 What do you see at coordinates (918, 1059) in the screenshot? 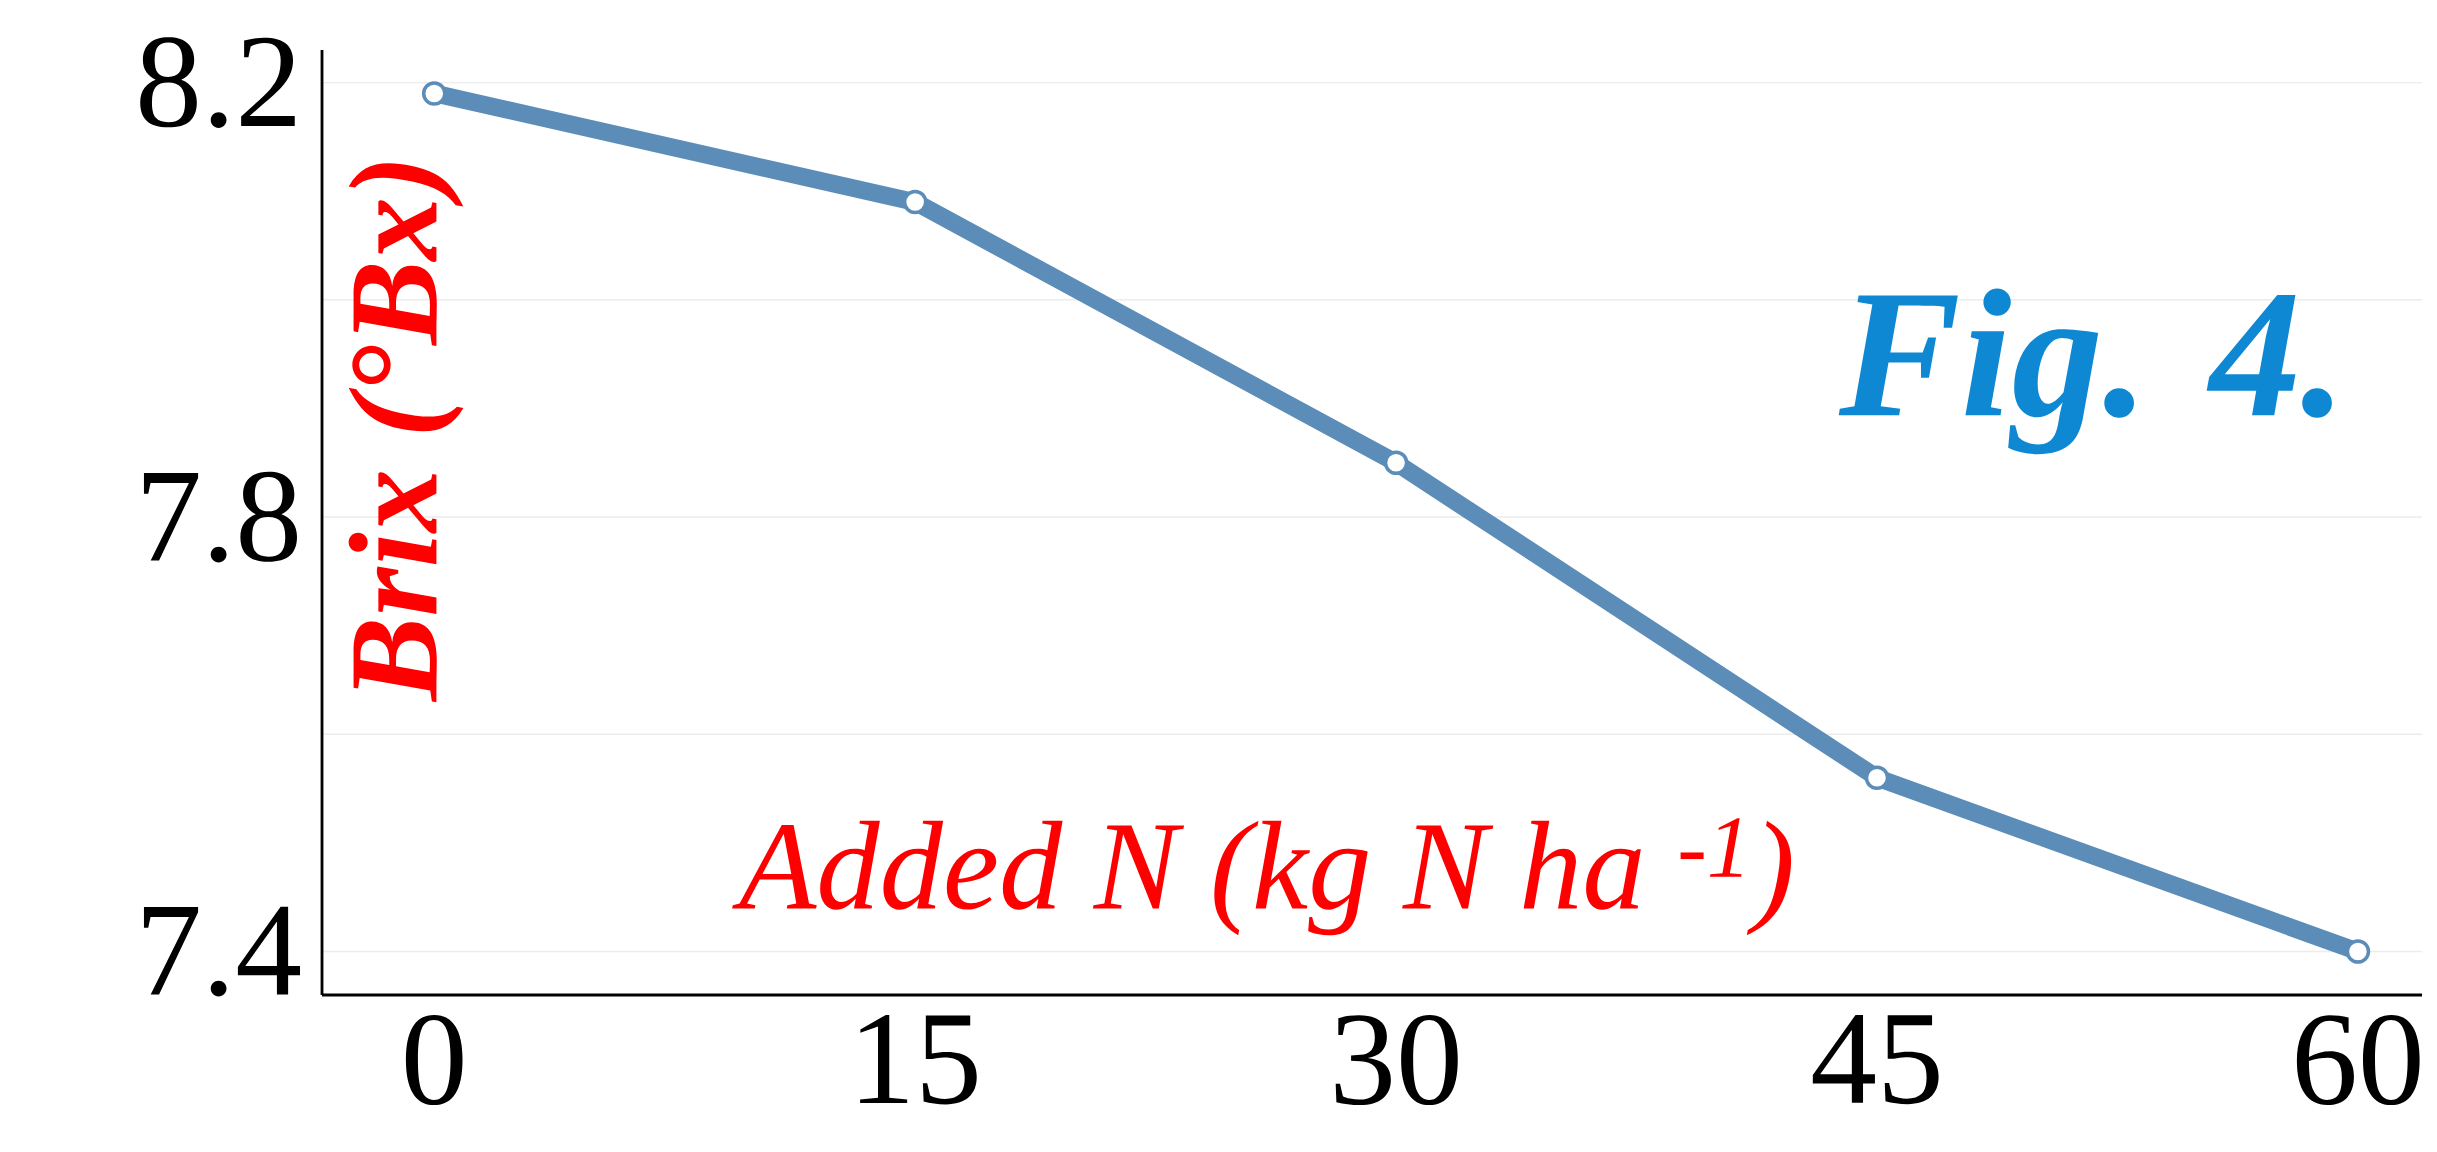
I see `x-tick-label: 15` at bounding box center [918, 1059].